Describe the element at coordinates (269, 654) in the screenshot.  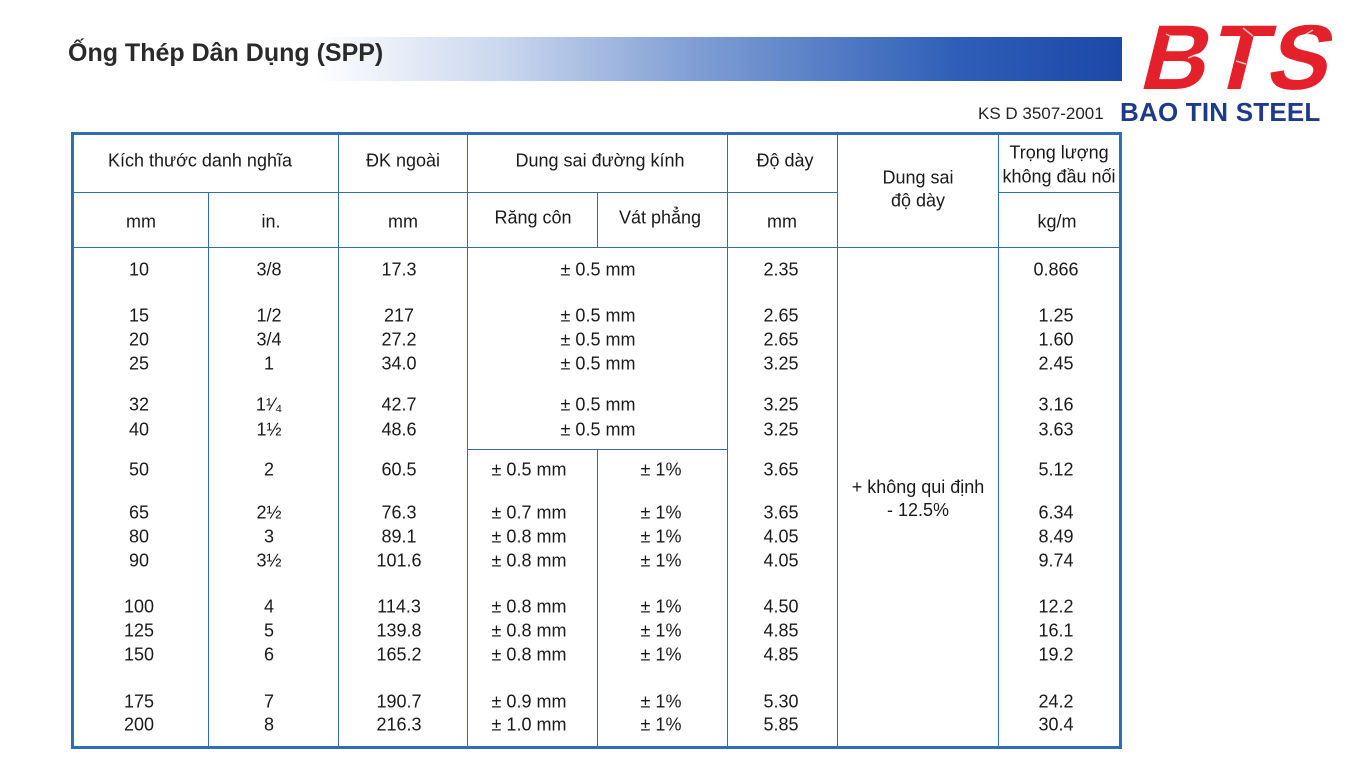
I see `cell-in: 6` at that location.